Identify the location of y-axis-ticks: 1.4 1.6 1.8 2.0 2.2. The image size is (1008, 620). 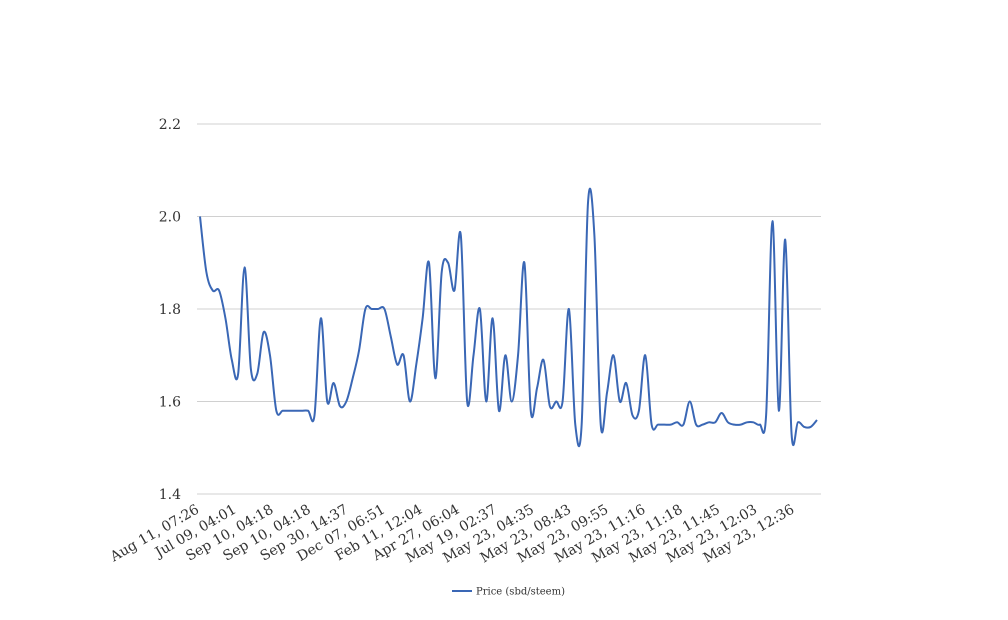
(170, 310).